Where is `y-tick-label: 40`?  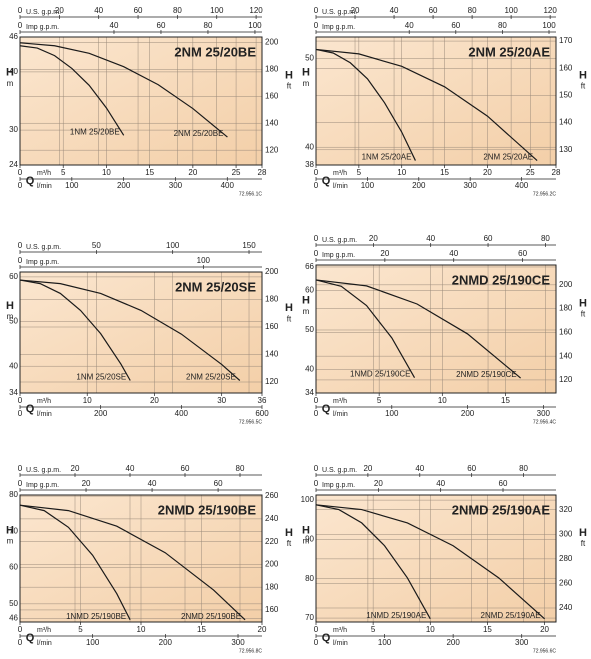
y-tick-label: 40 is located at coordinates (13, 365).